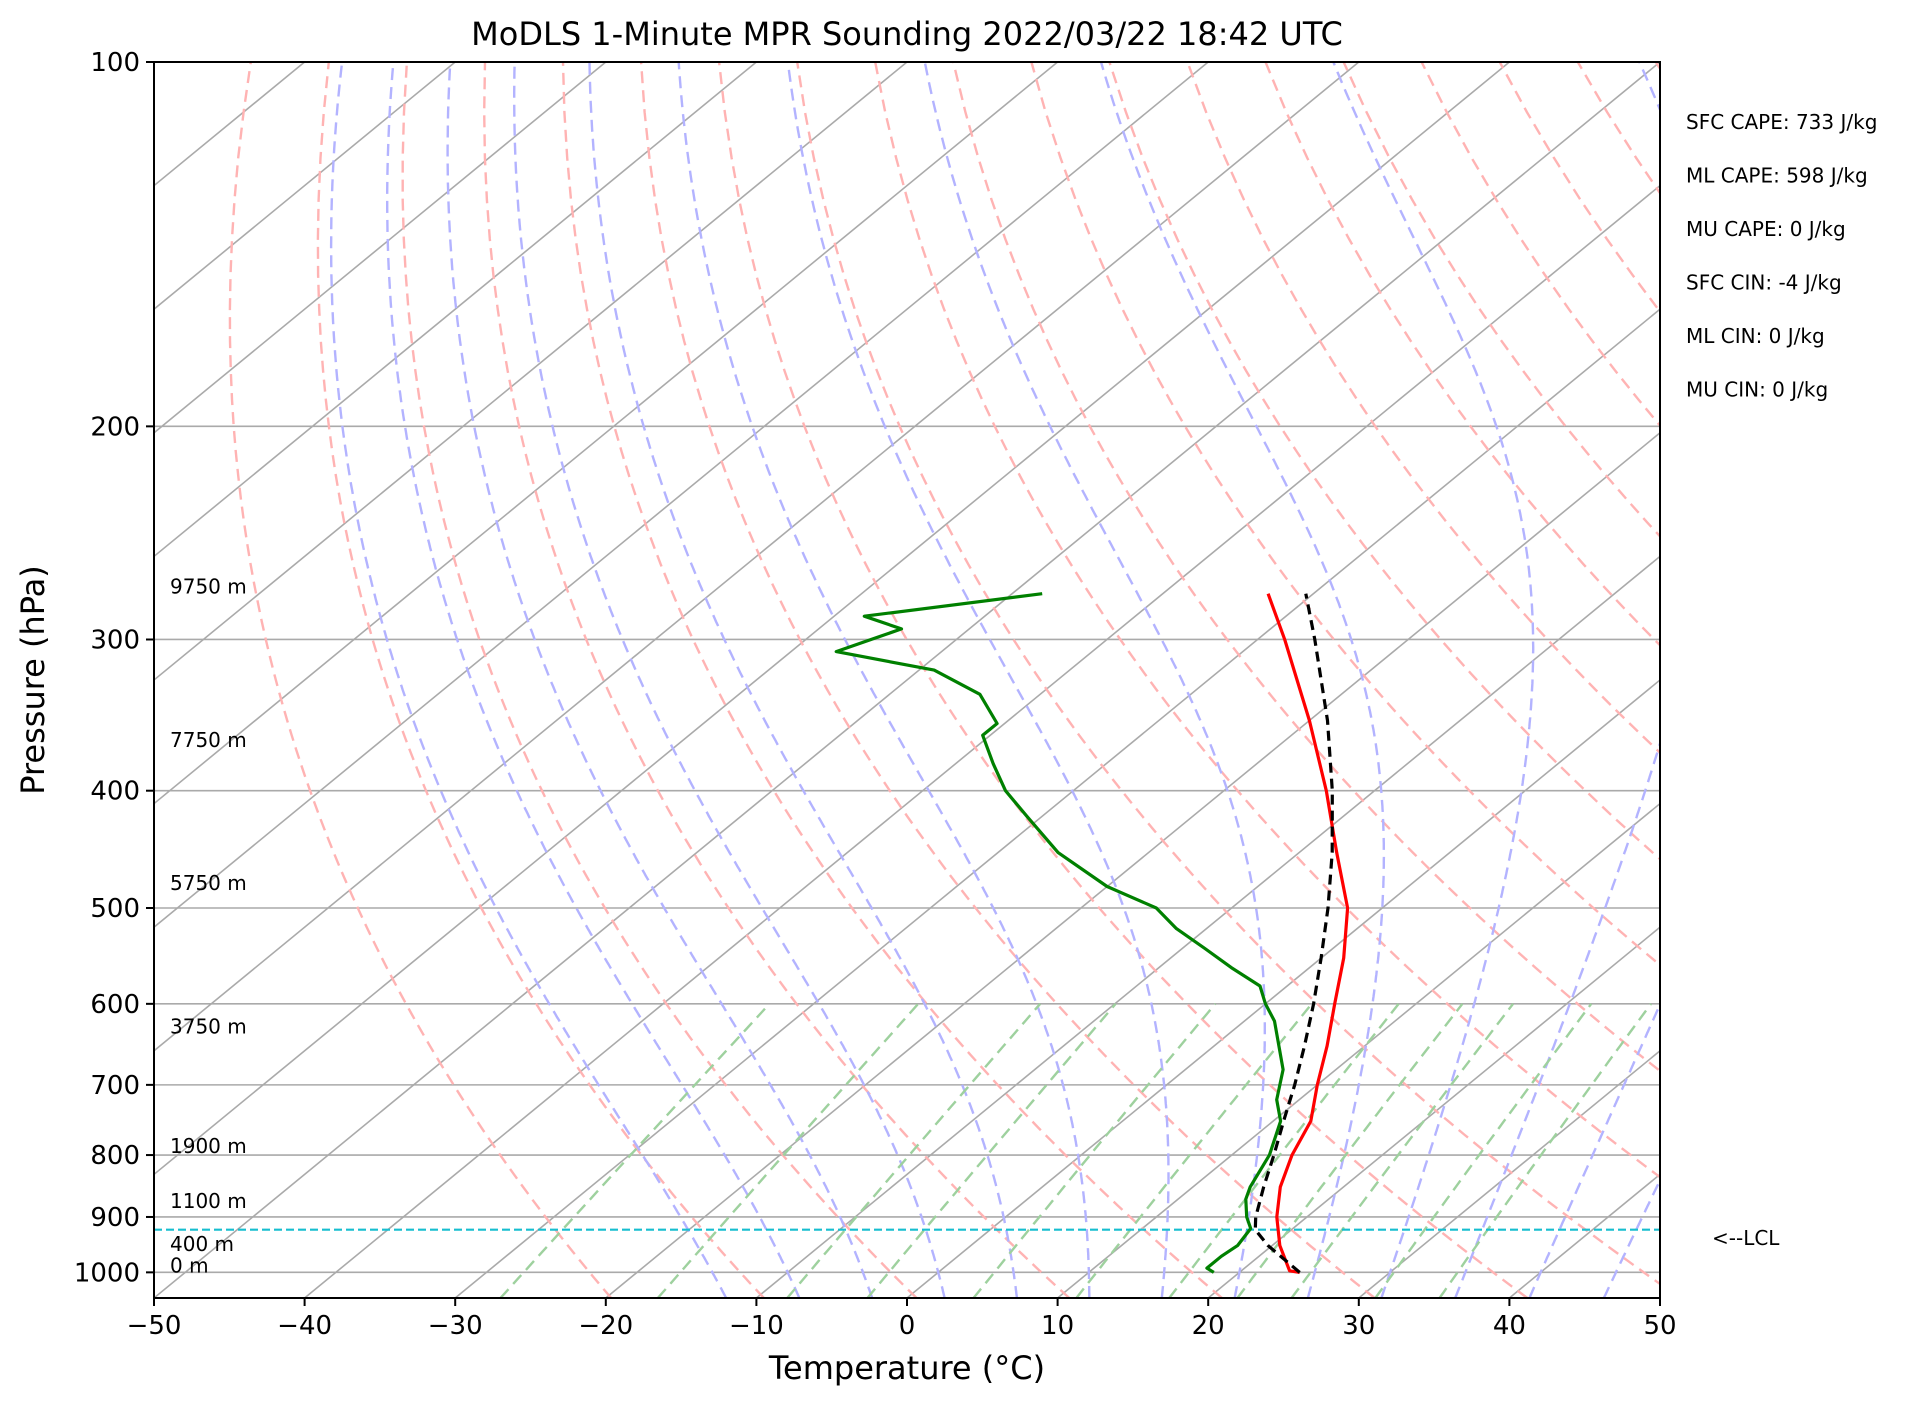 The width and height of the screenshot is (1911, 1406). I want to click on y-tick-label: 900, so click(115, 1218).